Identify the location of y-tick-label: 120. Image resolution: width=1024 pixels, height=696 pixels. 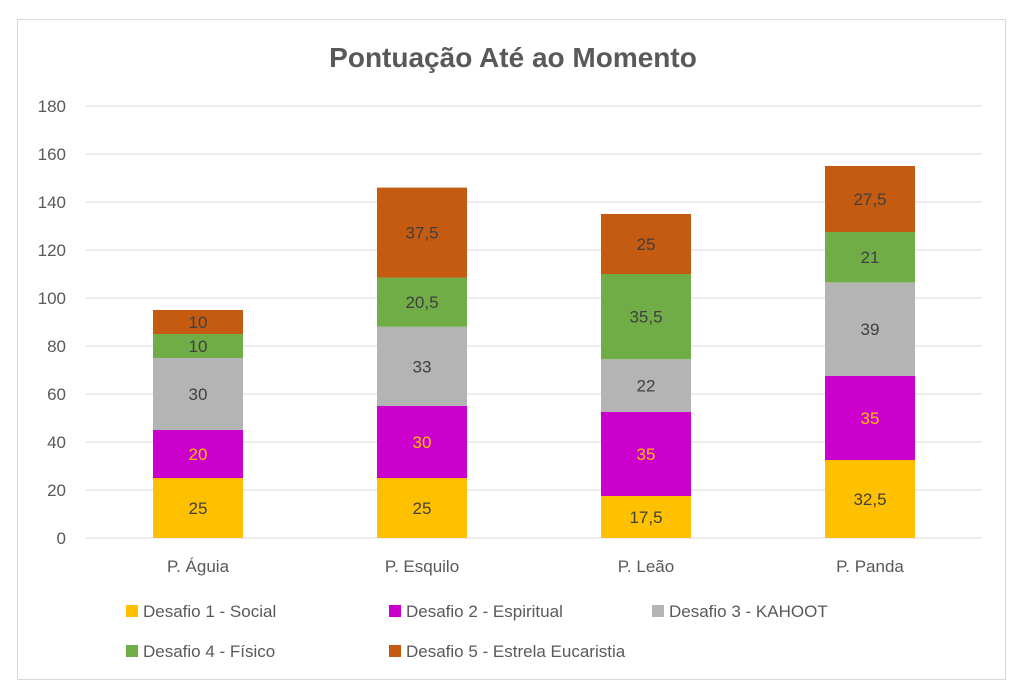
(52, 250).